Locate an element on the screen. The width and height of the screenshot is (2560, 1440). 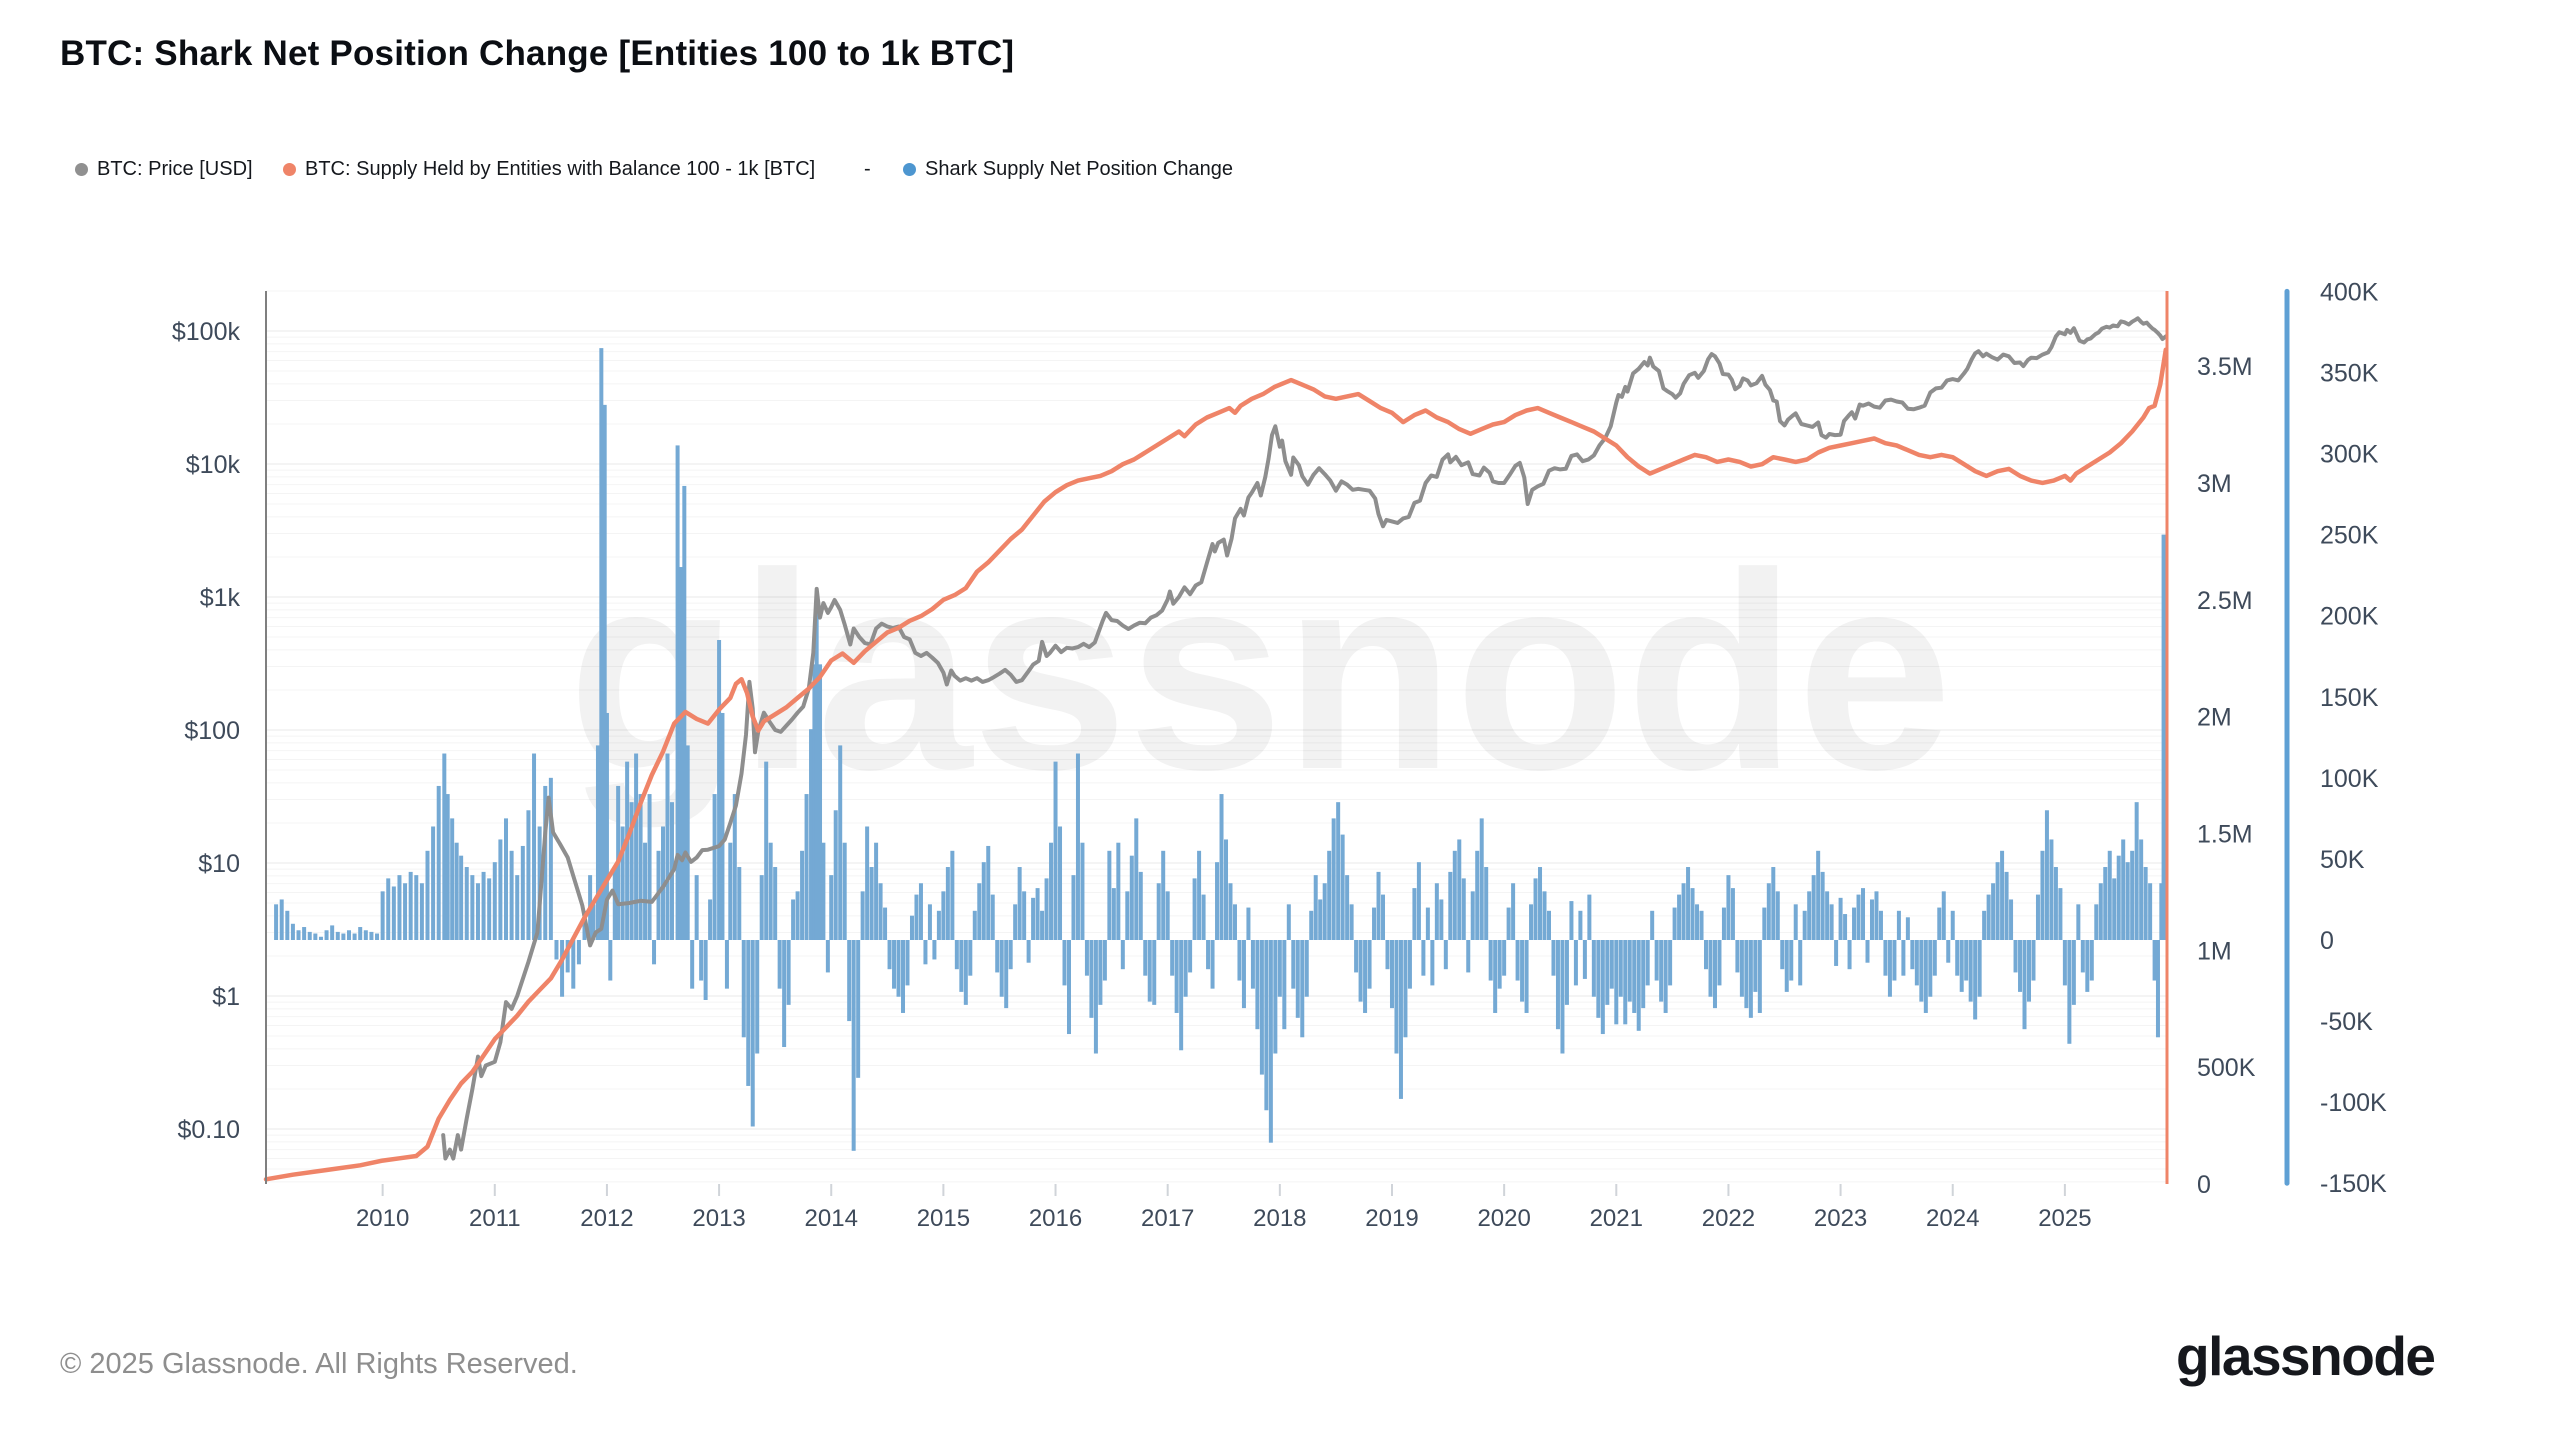
svg-text: 50K is located at coordinates (2342, 860).